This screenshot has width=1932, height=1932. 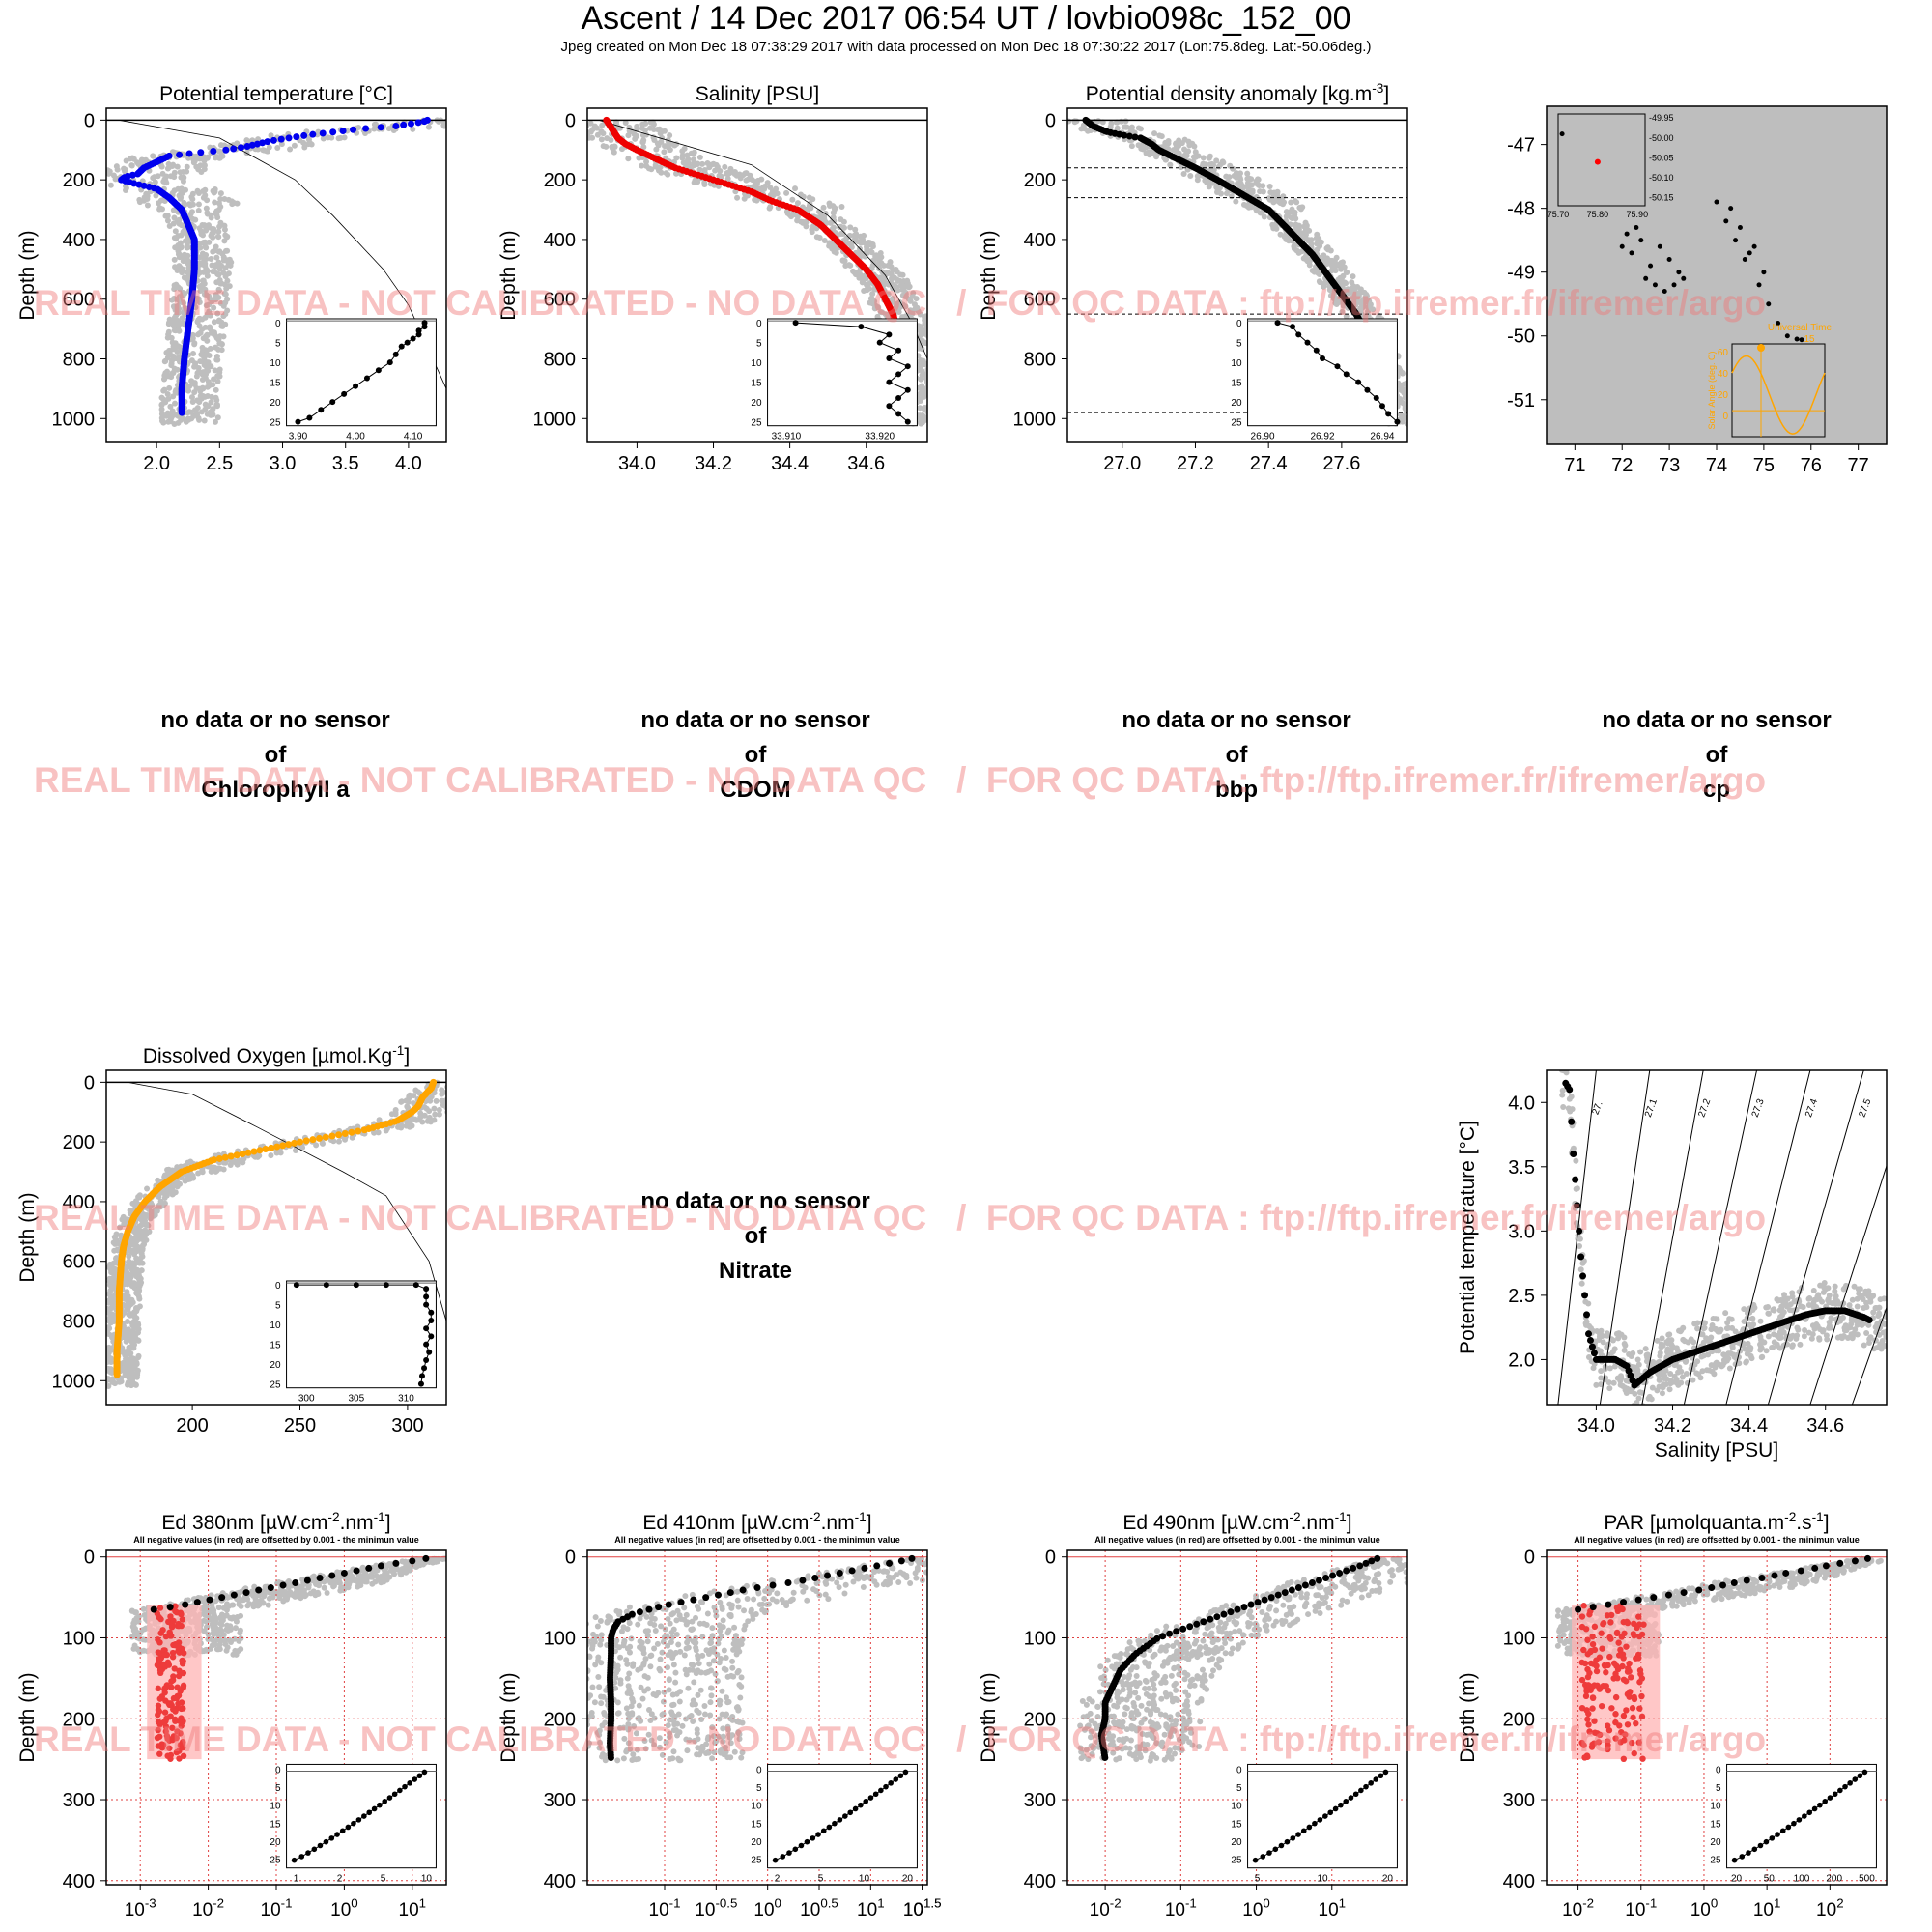 I want to click on y-tick-label: 800, so click(x=560, y=360).